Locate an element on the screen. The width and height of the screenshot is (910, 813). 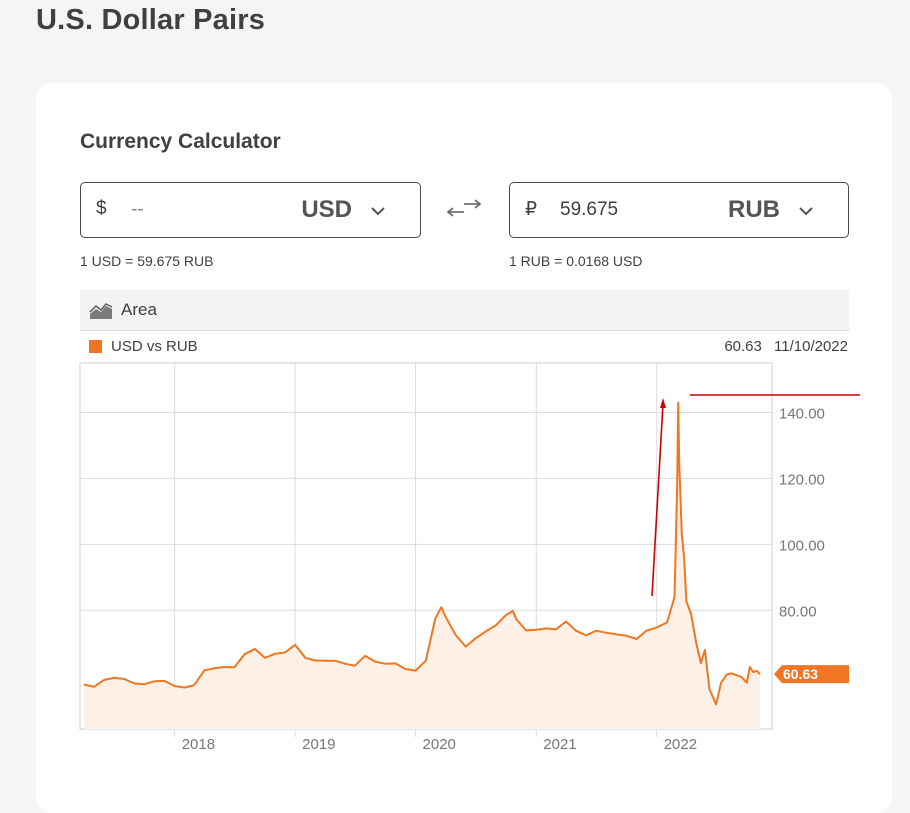
from-amount-input: -- is located at coordinates (137, 209).